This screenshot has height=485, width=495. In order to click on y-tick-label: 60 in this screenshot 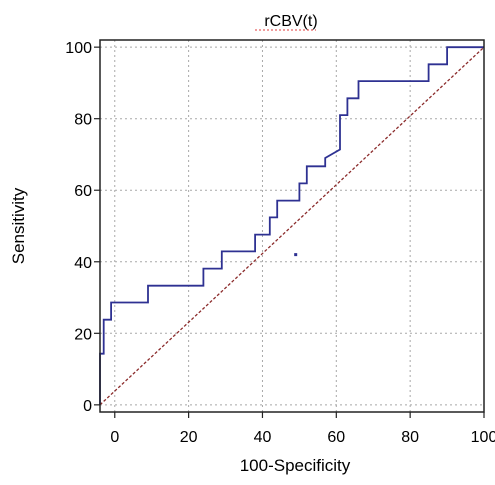, I will do `click(83, 191)`.